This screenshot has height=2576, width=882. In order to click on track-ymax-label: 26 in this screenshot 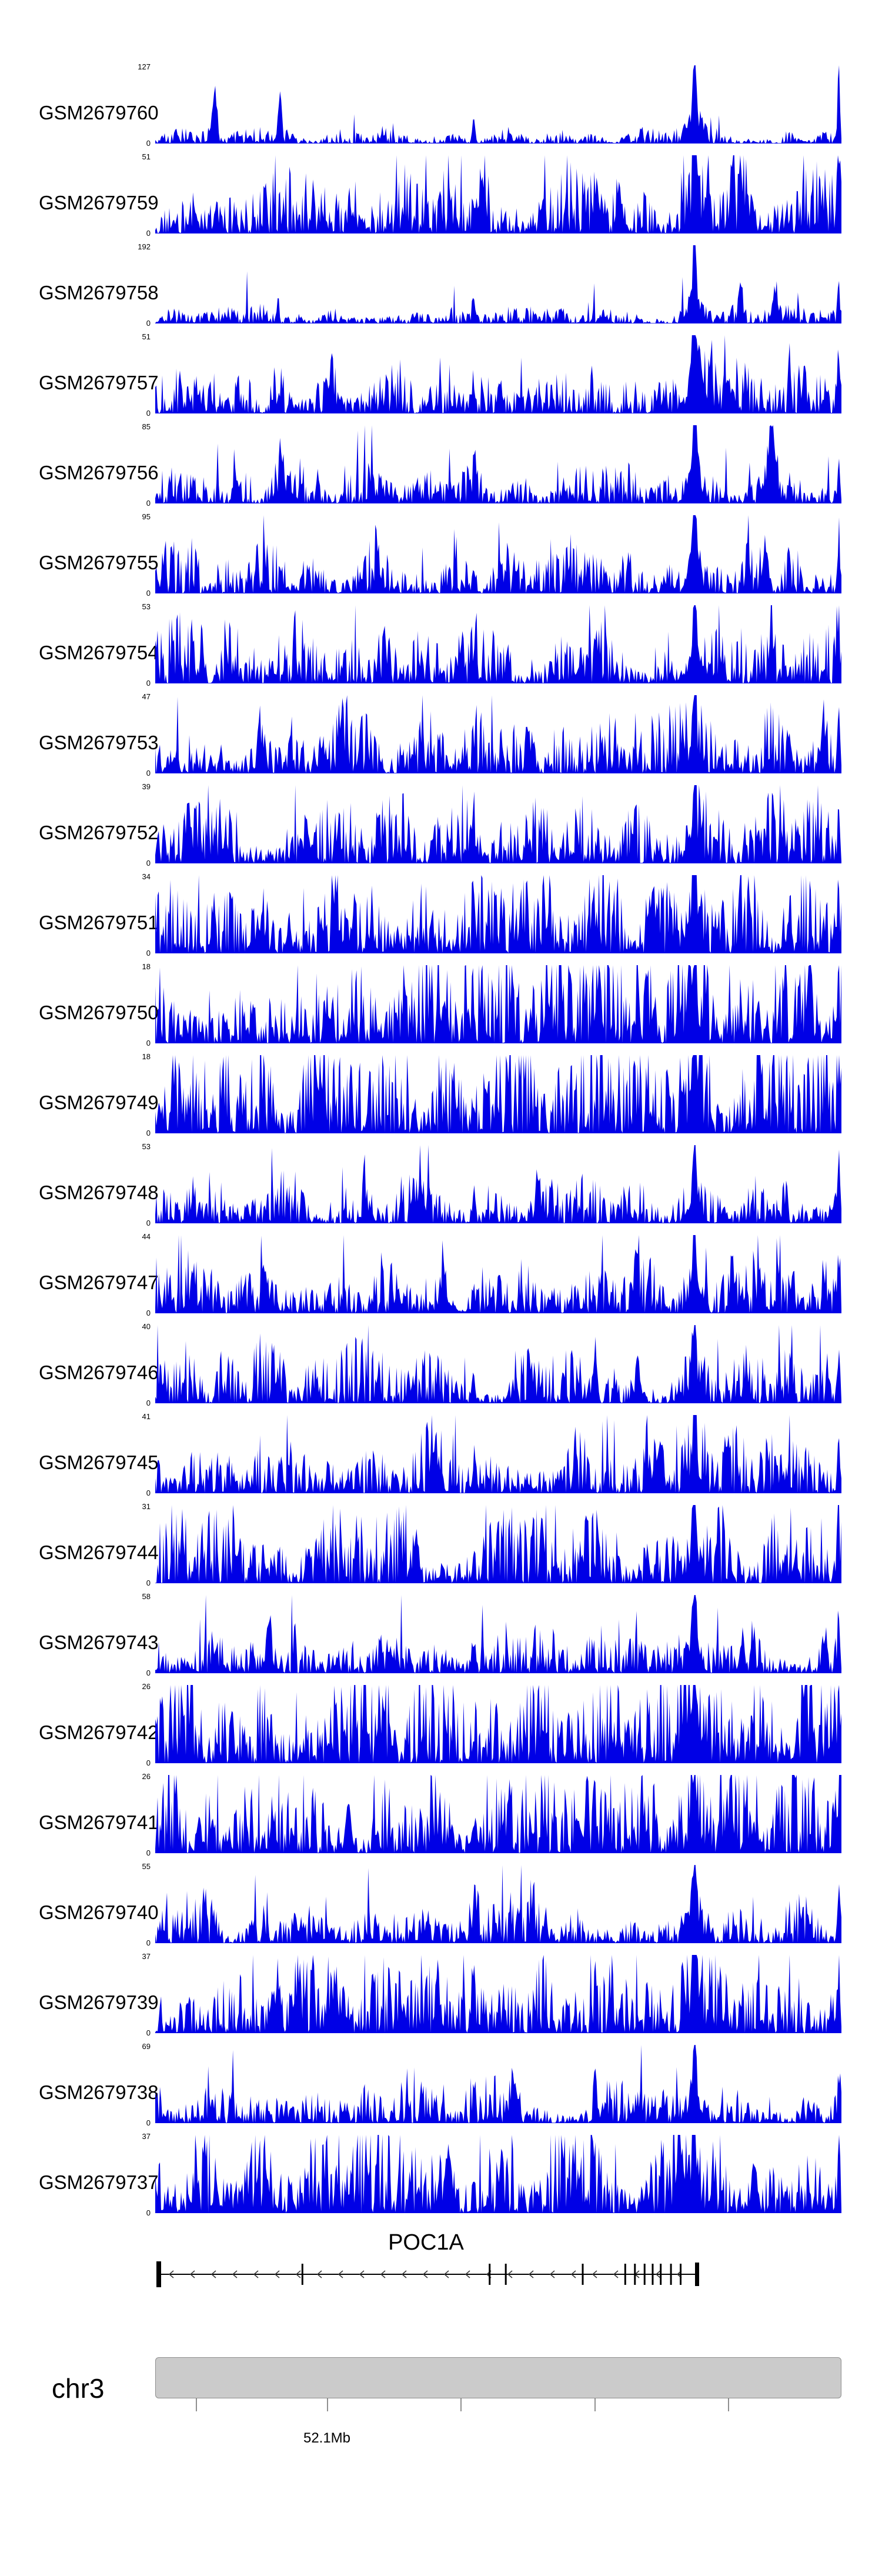, I will do `click(146, 1776)`.